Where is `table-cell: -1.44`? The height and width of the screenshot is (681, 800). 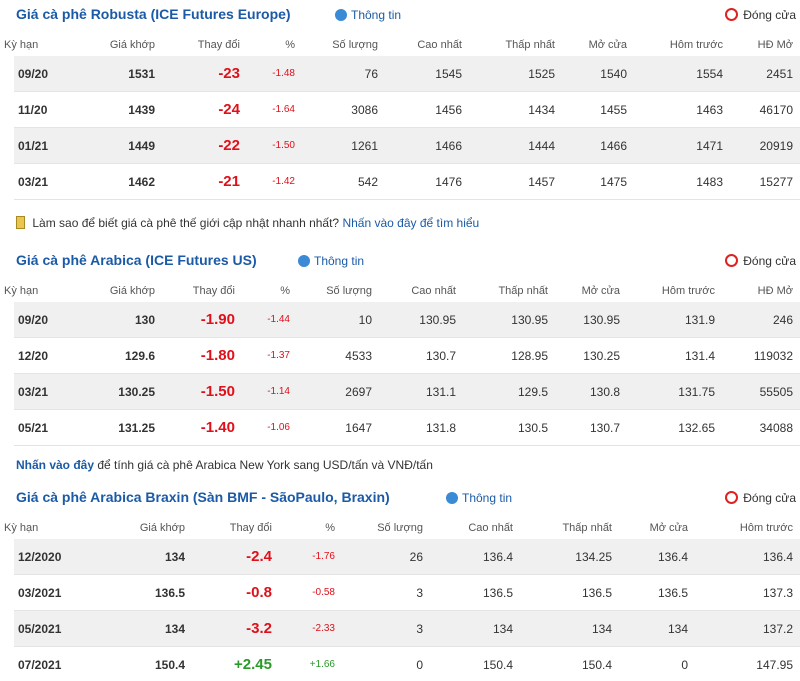 table-cell: -1.44 is located at coordinates (278, 319).